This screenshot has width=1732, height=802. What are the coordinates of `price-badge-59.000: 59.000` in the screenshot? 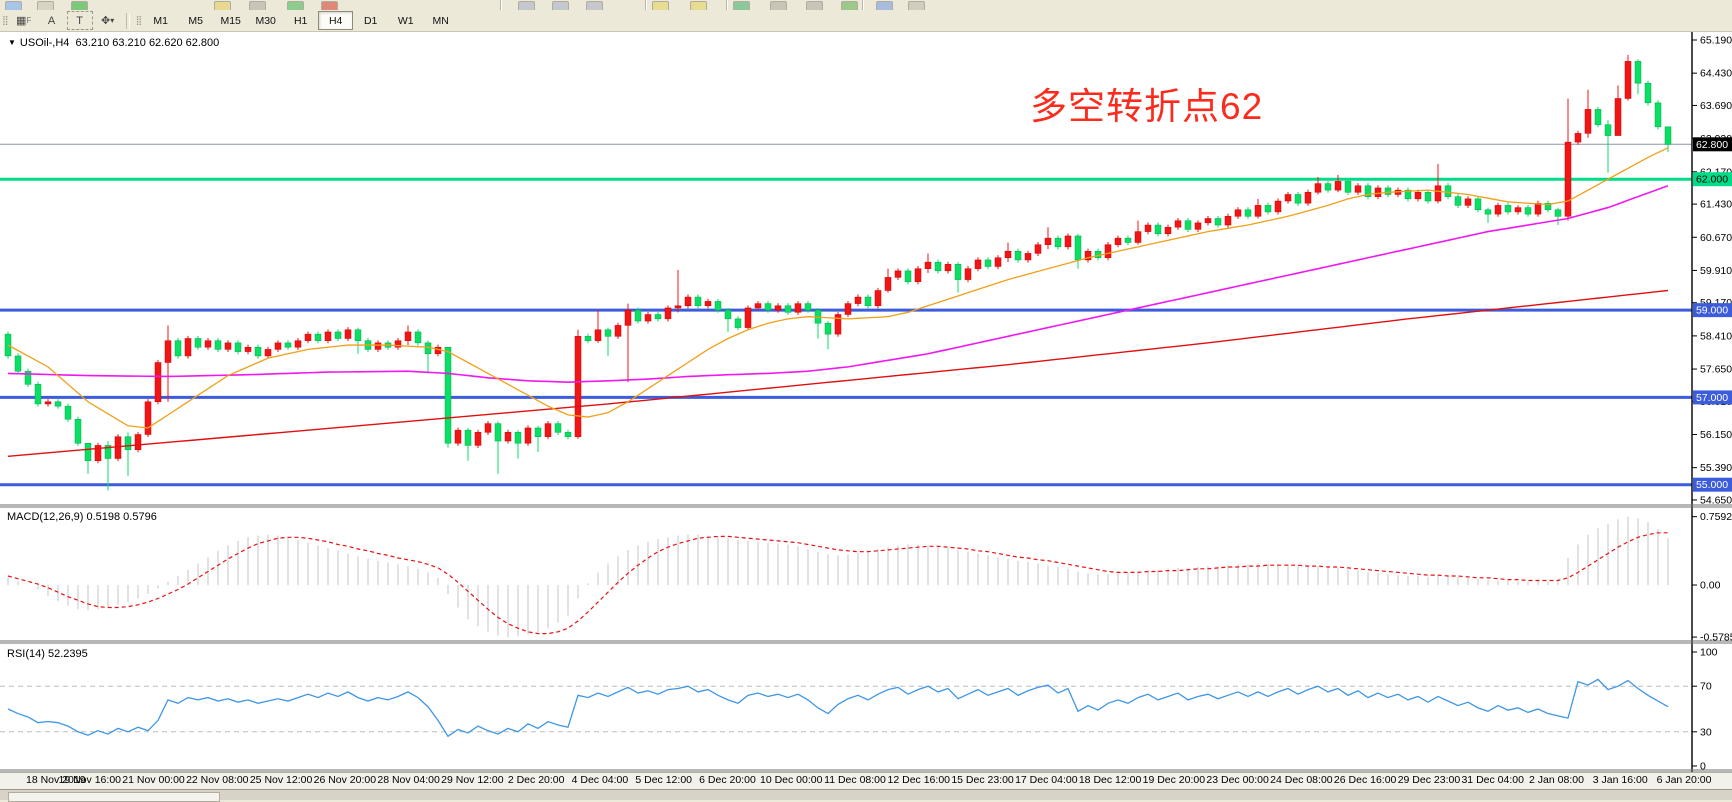 It's located at (1712, 310).